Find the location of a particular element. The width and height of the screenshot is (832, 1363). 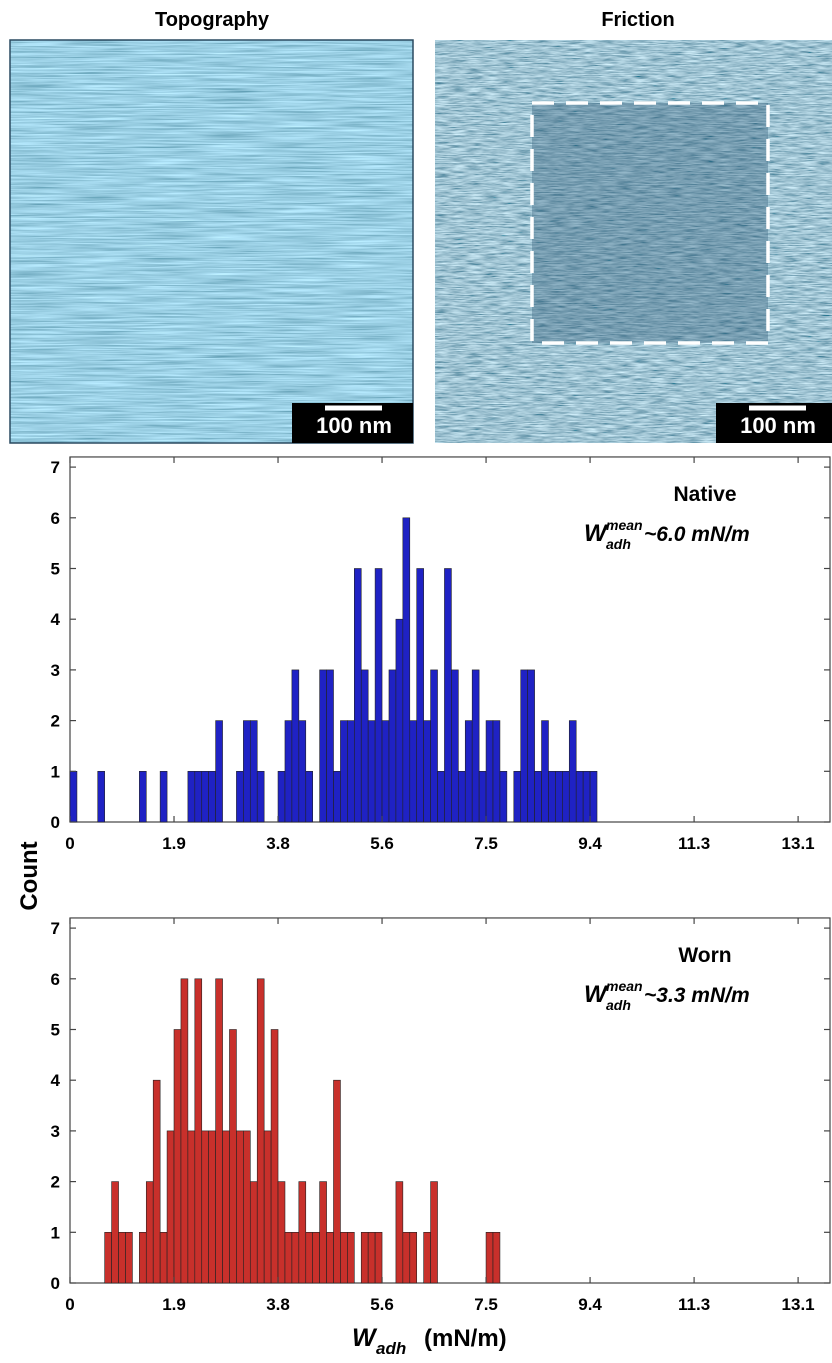

mean-value: ~6.0 mN/m is located at coordinates (697, 534).